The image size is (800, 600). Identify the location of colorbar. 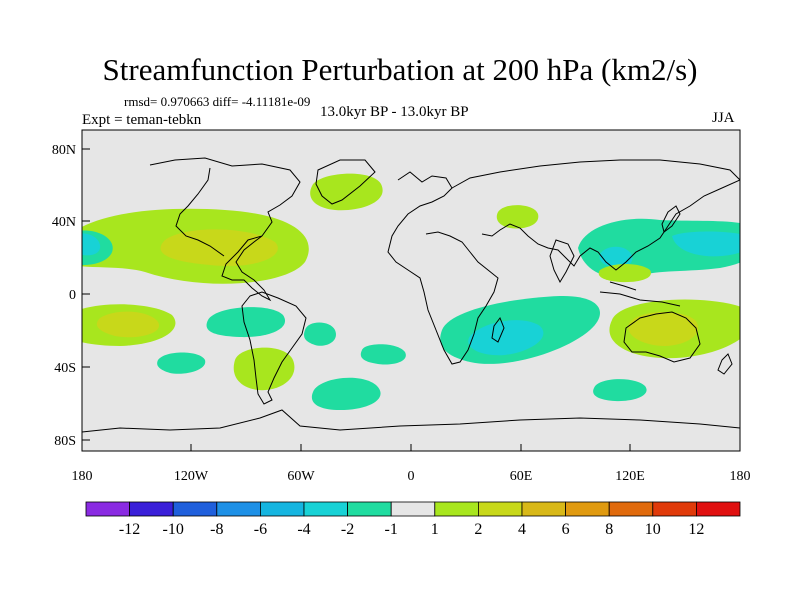
(413, 509).